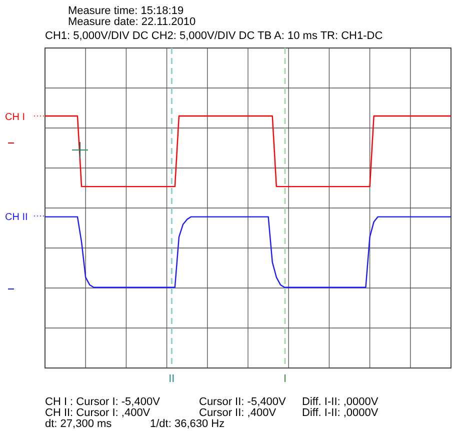 This screenshot has height=431, width=453. Describe the element at coordinates (238, 413) in the screenshot. I see `text: Cursor II: ,400V` at that location.